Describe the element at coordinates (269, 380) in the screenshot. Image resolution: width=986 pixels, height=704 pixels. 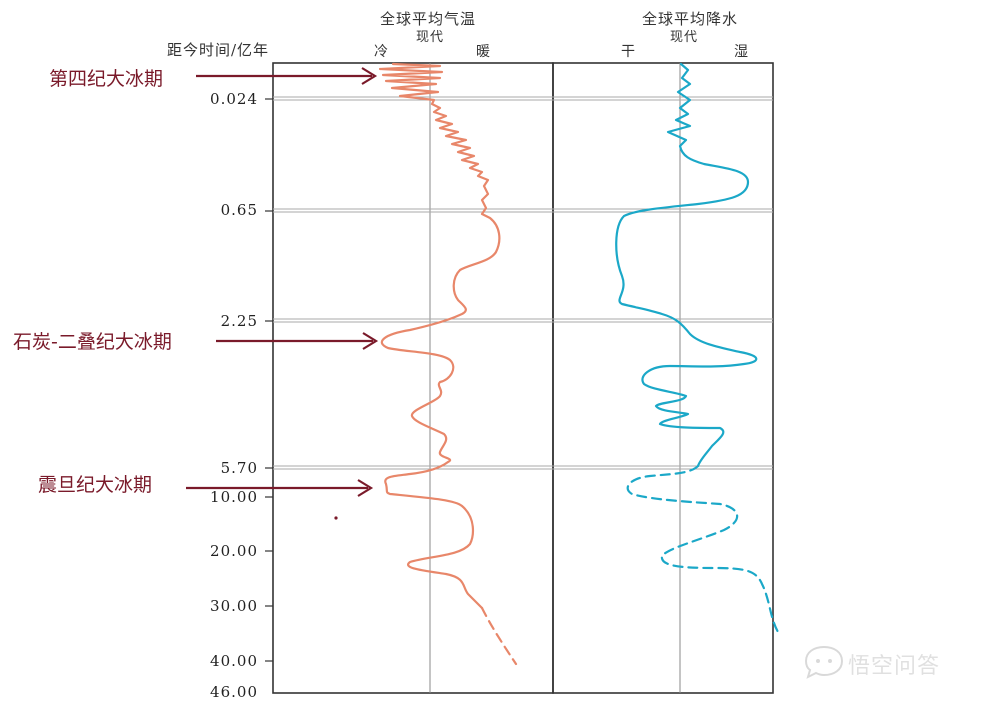
I see `y-axis-tick-marks` at that location.